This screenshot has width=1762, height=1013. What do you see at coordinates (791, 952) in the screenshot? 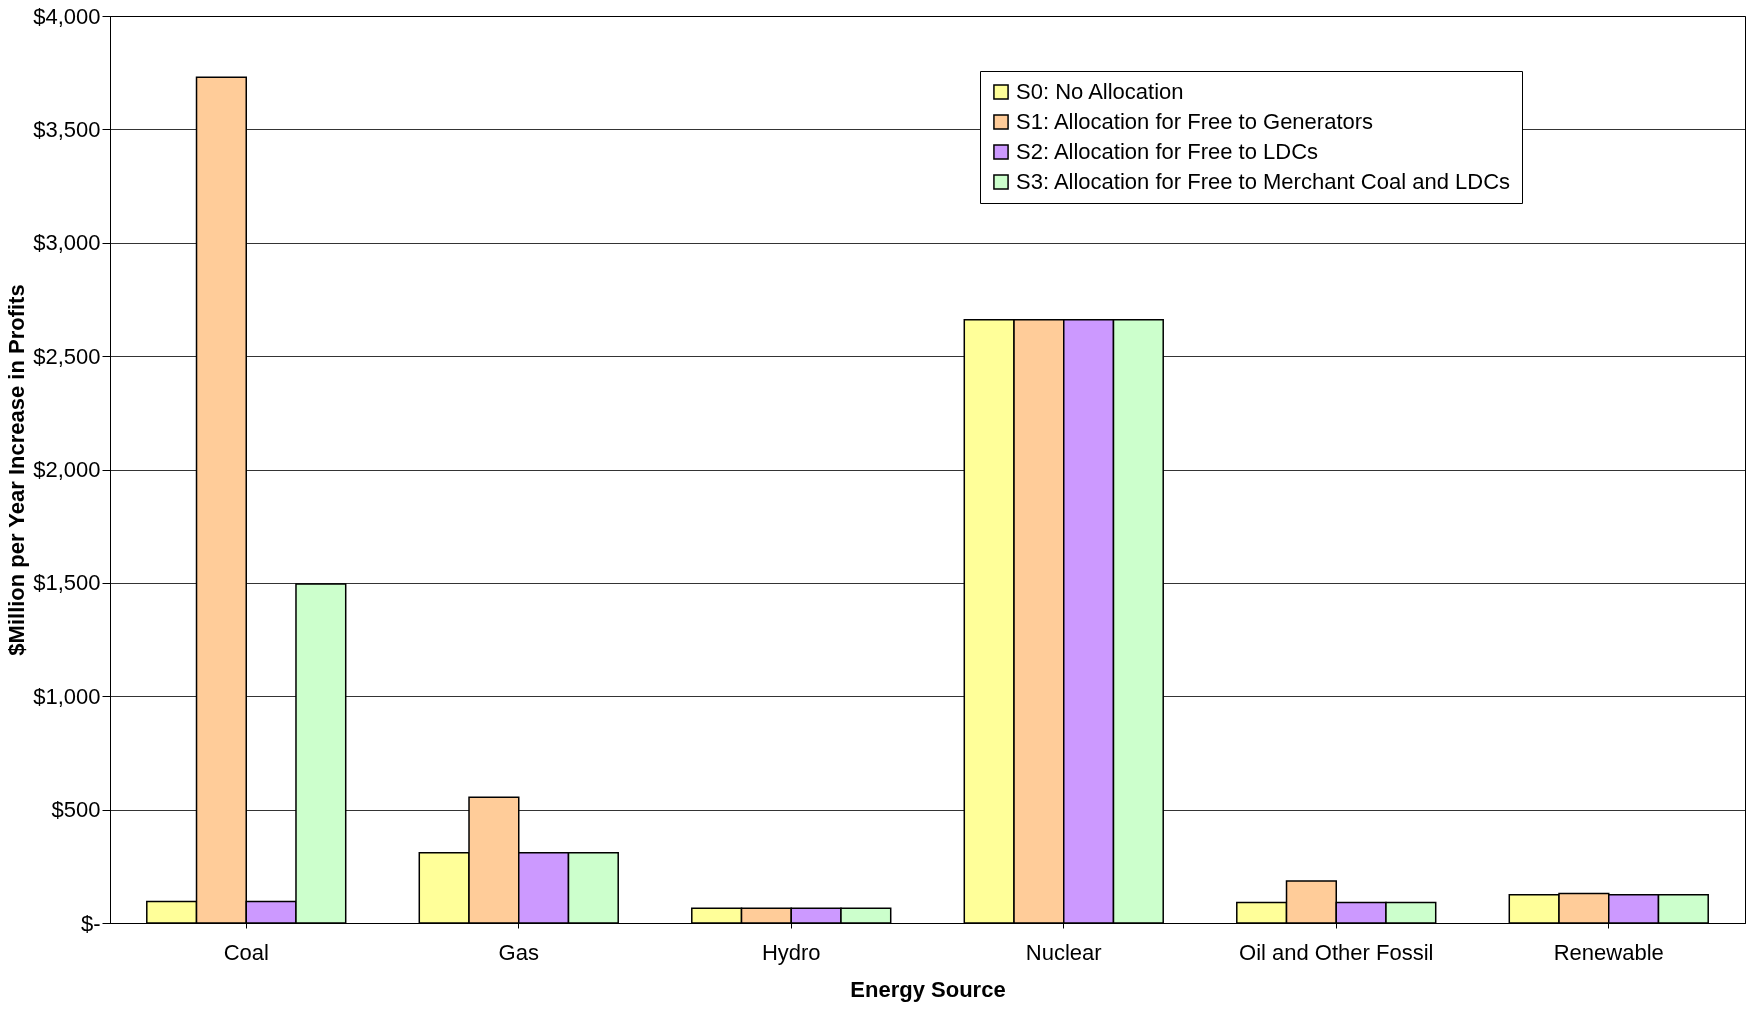
I see `x-tick-label: Hydro` at bounding box center [791, 952].